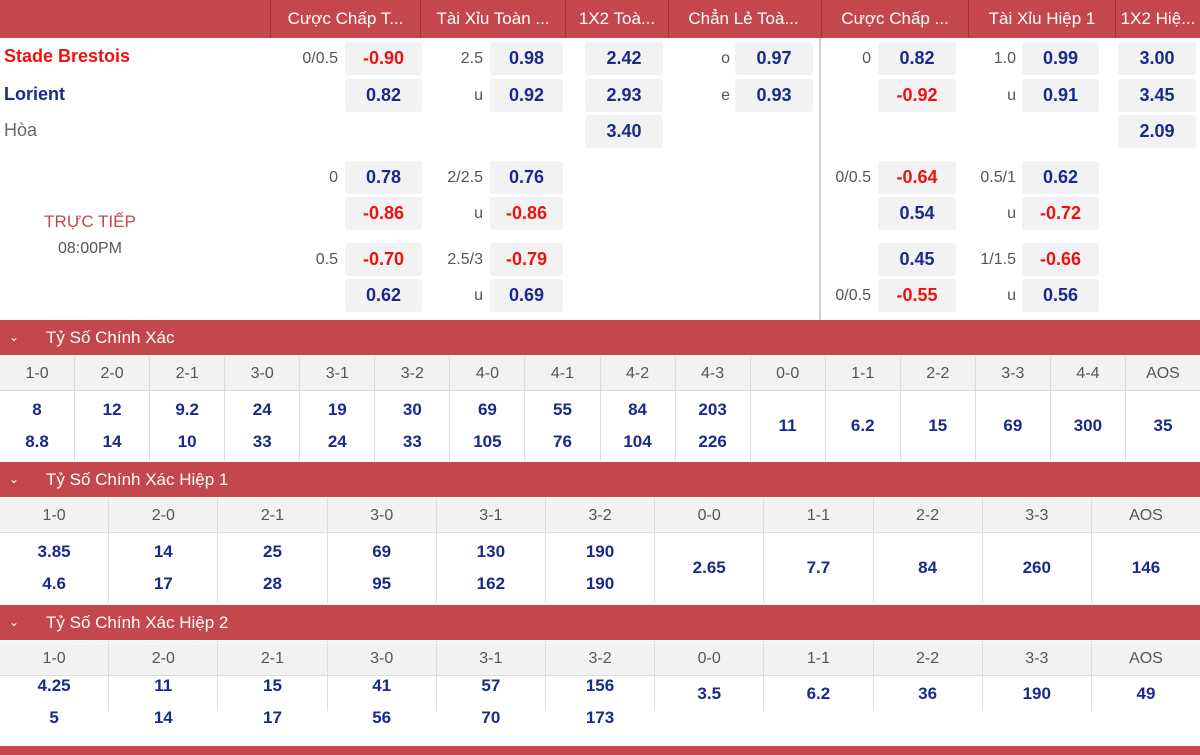  Describe the element at coordinates (1060, 213) in the screenshot. I see `ou1-odds-button: -0.72` at that location.